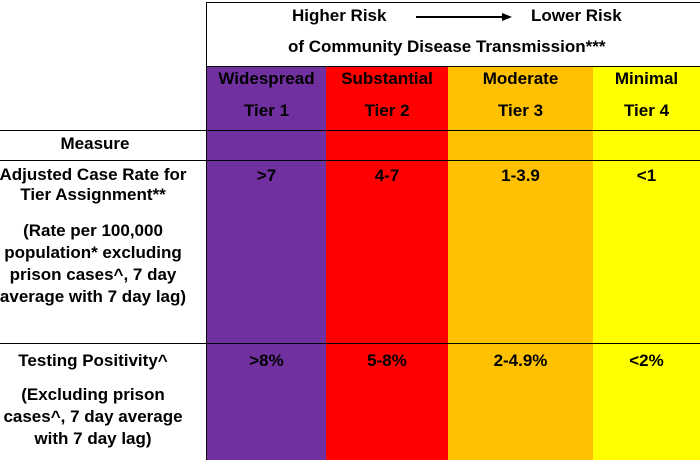  I want to click on tier-1-label: Tier 1, so click(266, 110).